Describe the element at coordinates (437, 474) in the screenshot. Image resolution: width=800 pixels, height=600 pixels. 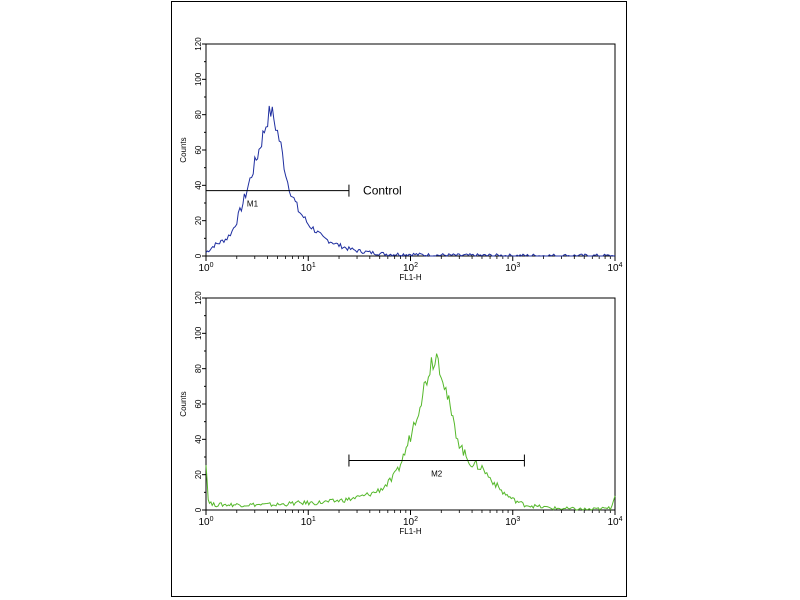
I see `gate-marker-label: M2` at that location.